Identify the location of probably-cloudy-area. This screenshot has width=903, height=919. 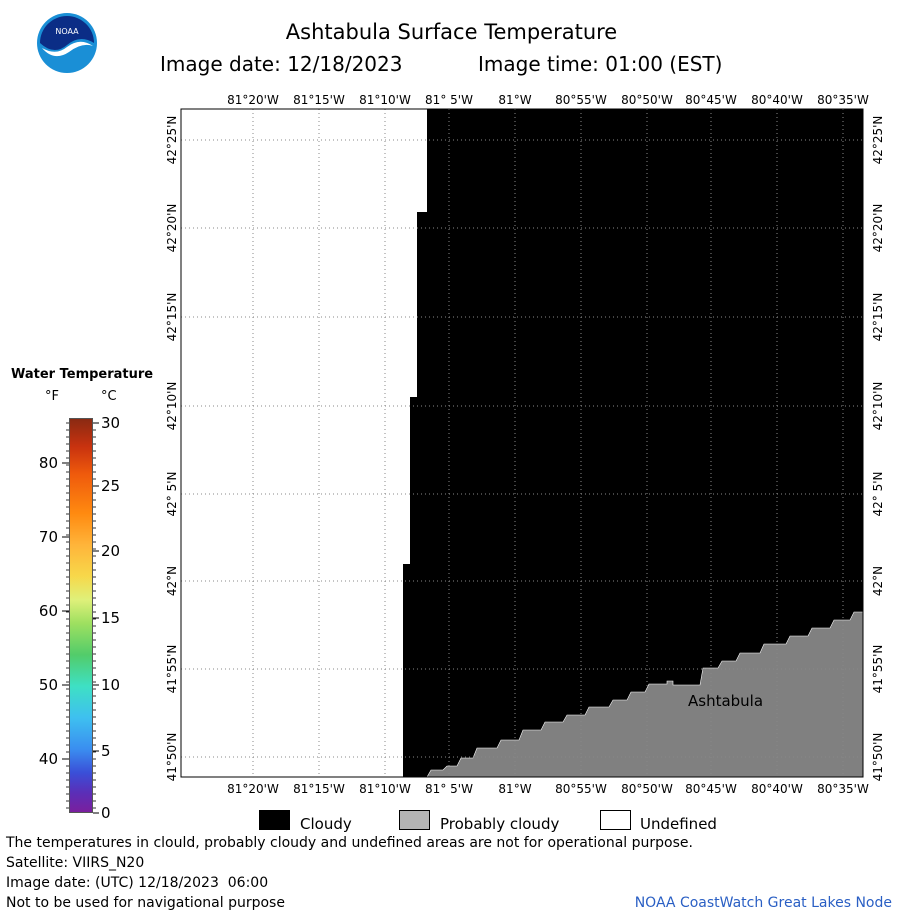
(645, 694).